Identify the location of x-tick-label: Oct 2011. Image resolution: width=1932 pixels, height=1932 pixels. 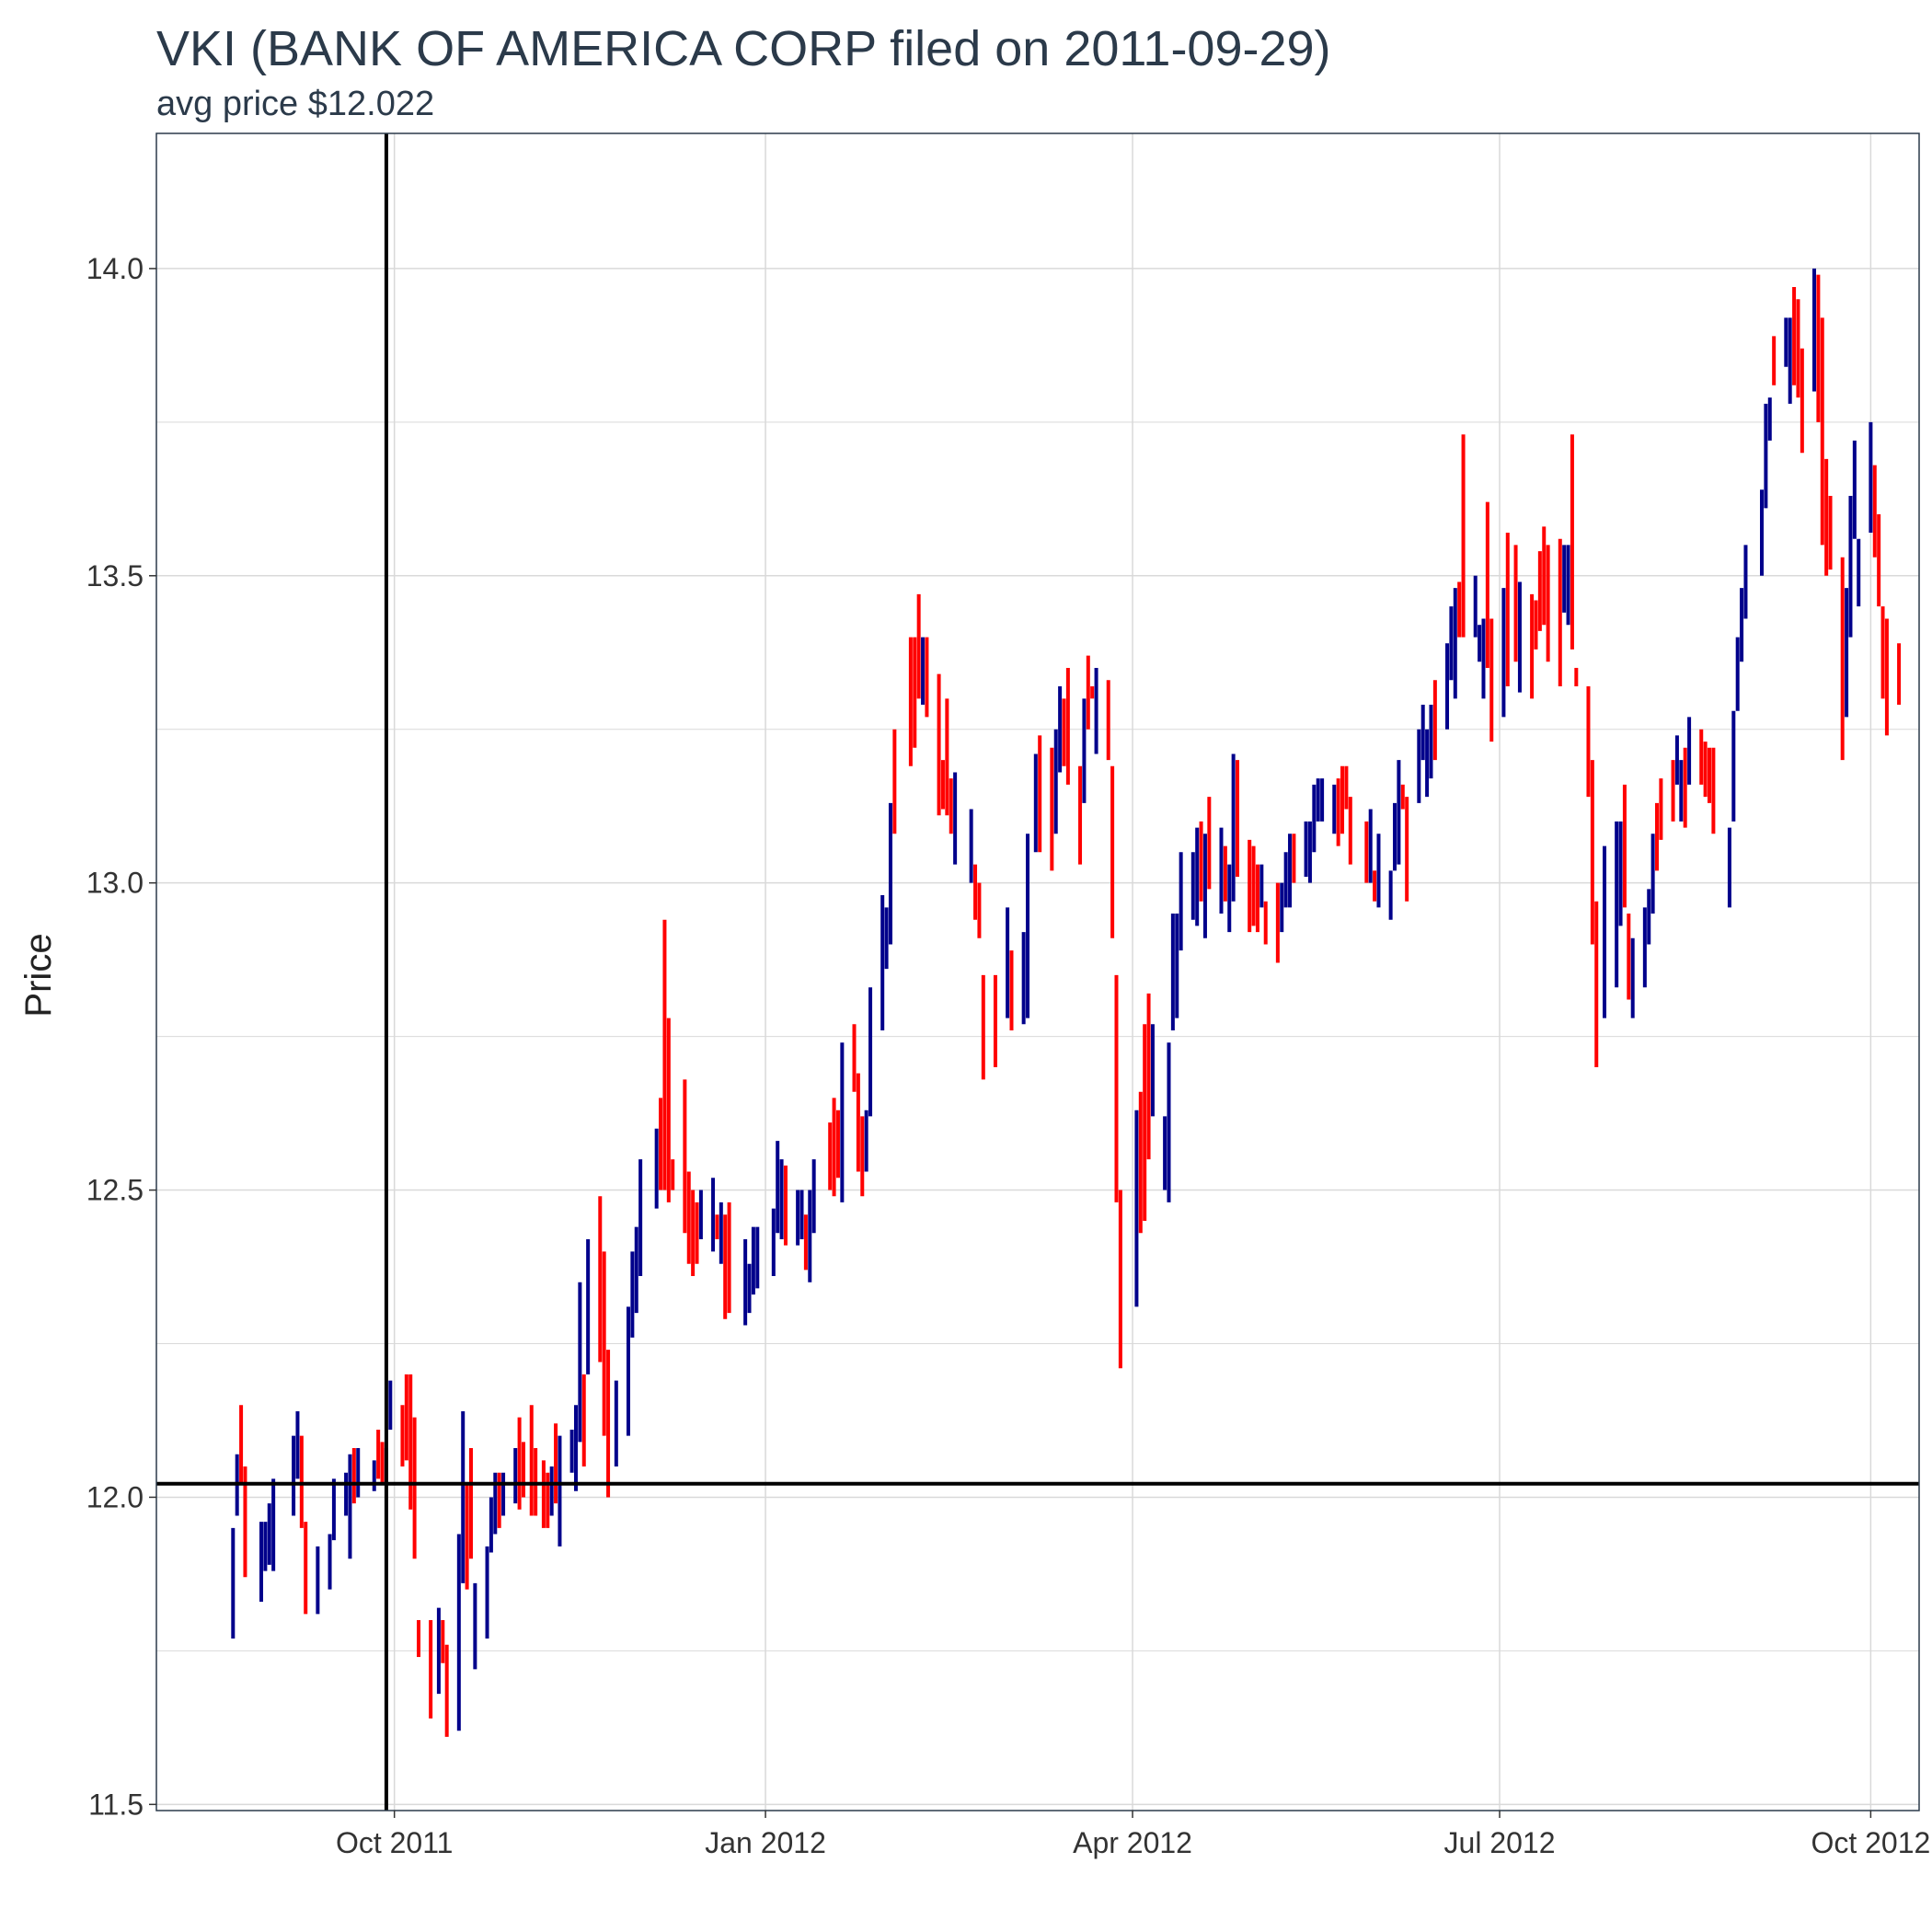
(394, 1842).